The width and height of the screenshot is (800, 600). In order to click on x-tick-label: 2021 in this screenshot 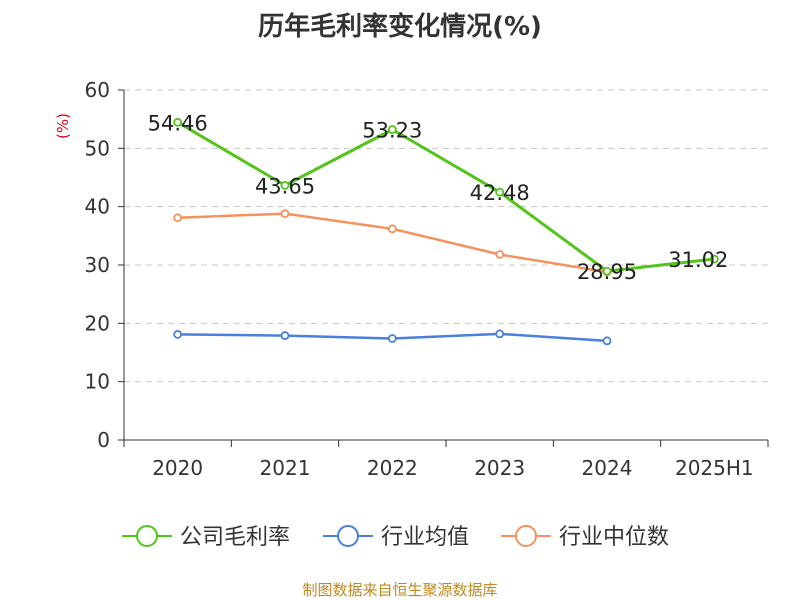, I will do `click(285, 468)`.